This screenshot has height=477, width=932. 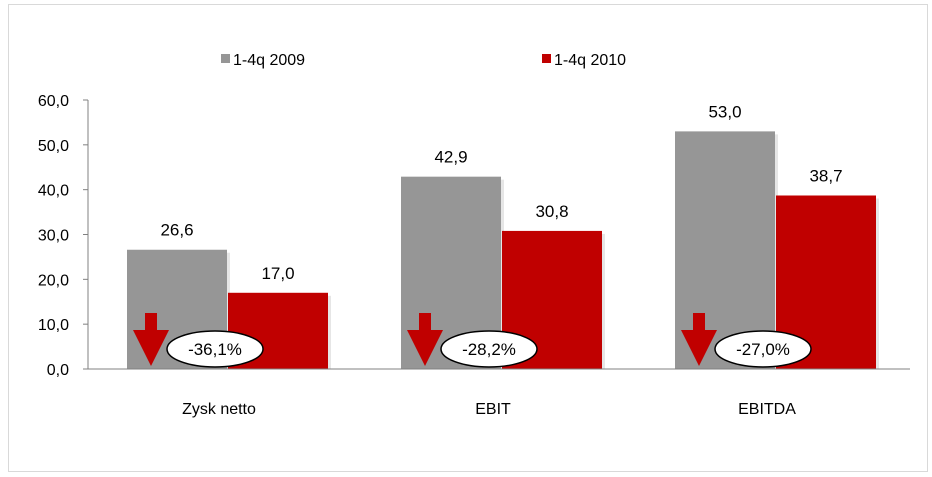 What do you see at coordinates (546, 58) in the screenshot?
I see `legend-swatch-2010` at bounding box center [546, 58].